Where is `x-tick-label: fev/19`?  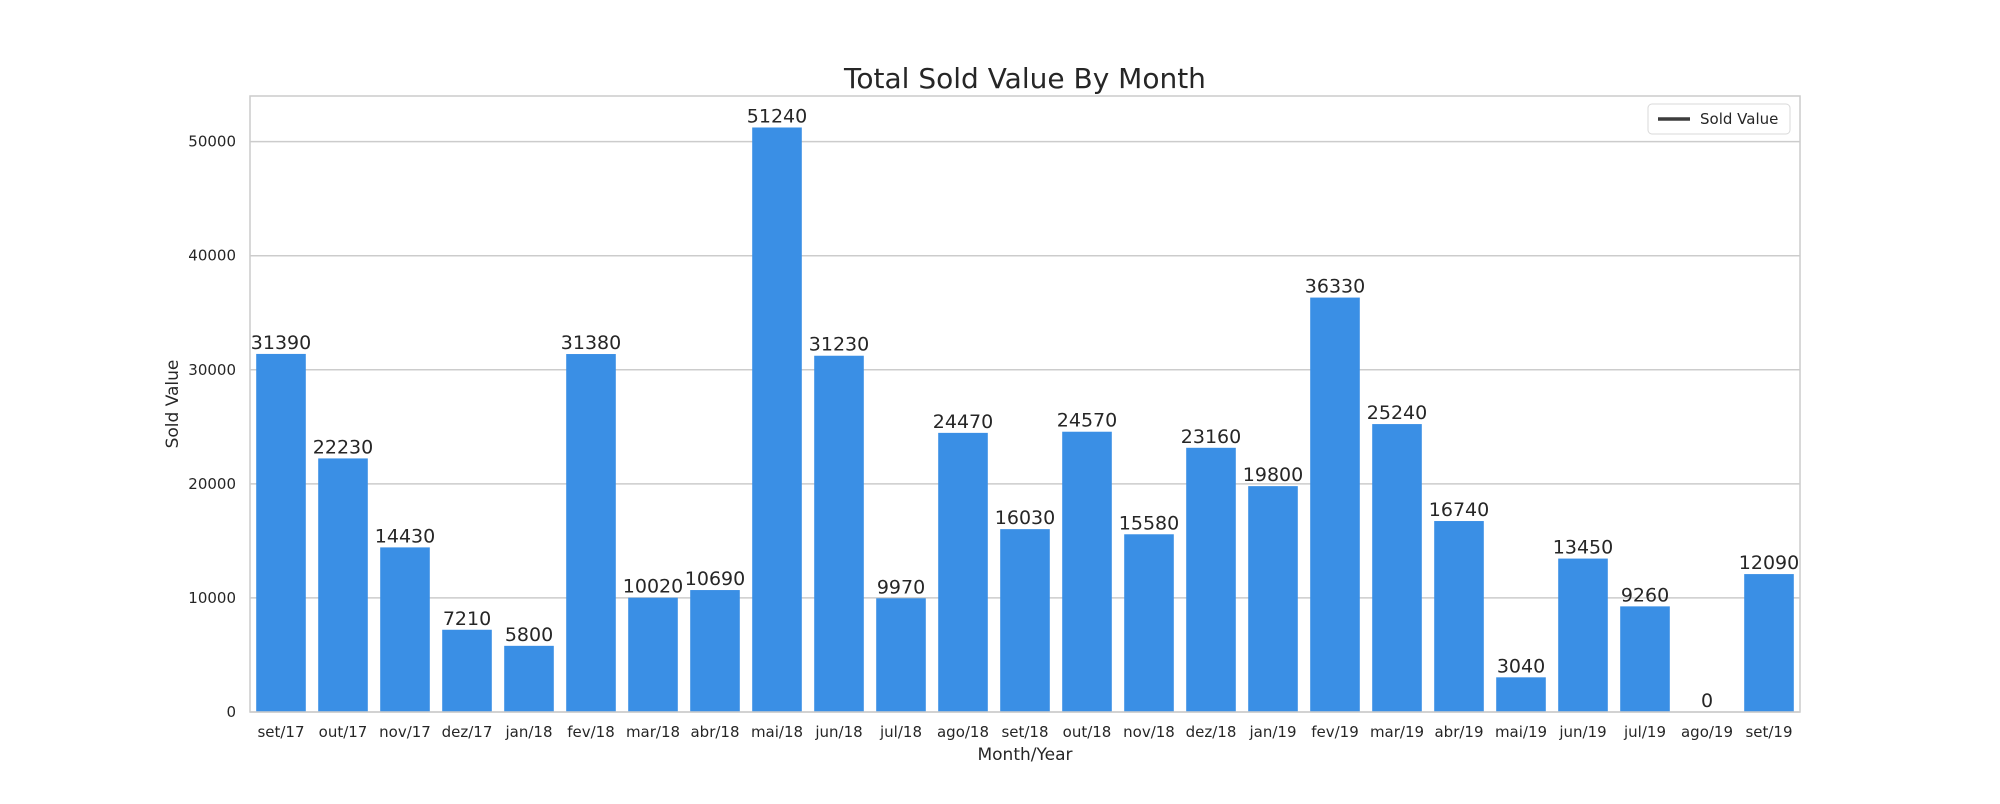 x-tick-label: fev/19 is located at coordinates (1335, 732).